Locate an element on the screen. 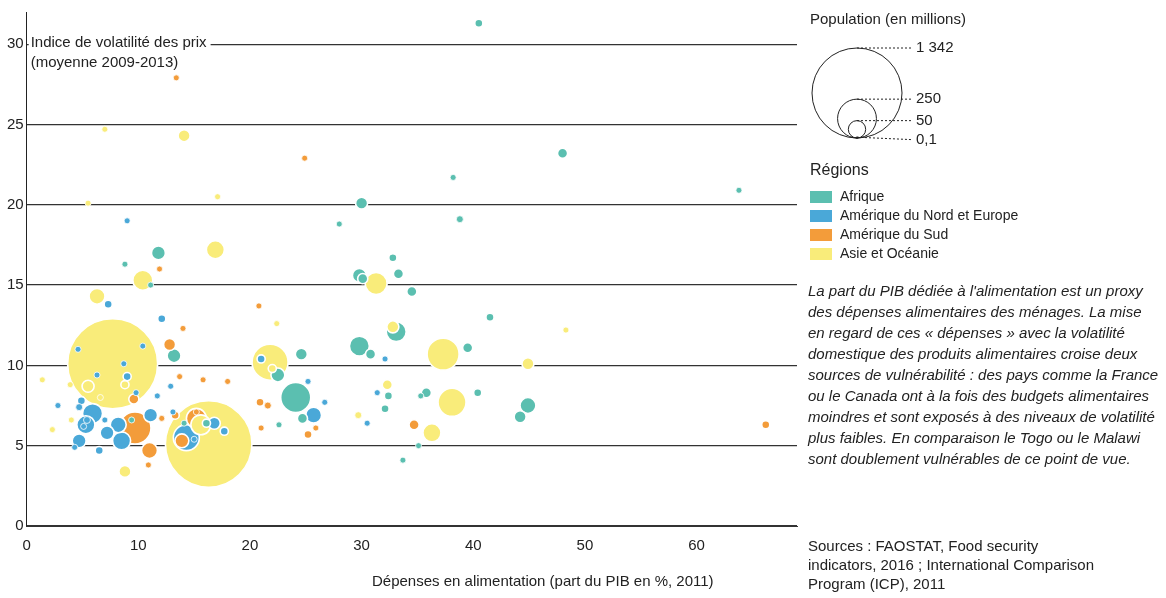 The image size is (1166, 598). source-note: Sources : FAOSTAT, Food security indicators, 2016 ; International Comparison Program (ICP), 2011 is located at coordinates (951, 564).